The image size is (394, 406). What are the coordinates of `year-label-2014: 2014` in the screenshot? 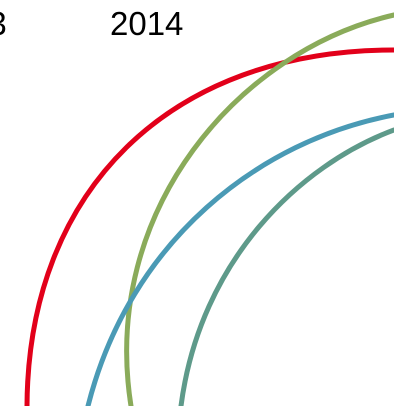 It's located at (147, 23).